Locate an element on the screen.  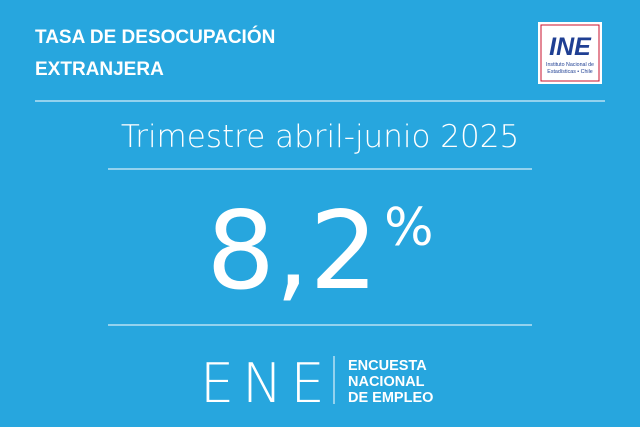
survey-name: NACIONAL is located at coordinates (386, 382).